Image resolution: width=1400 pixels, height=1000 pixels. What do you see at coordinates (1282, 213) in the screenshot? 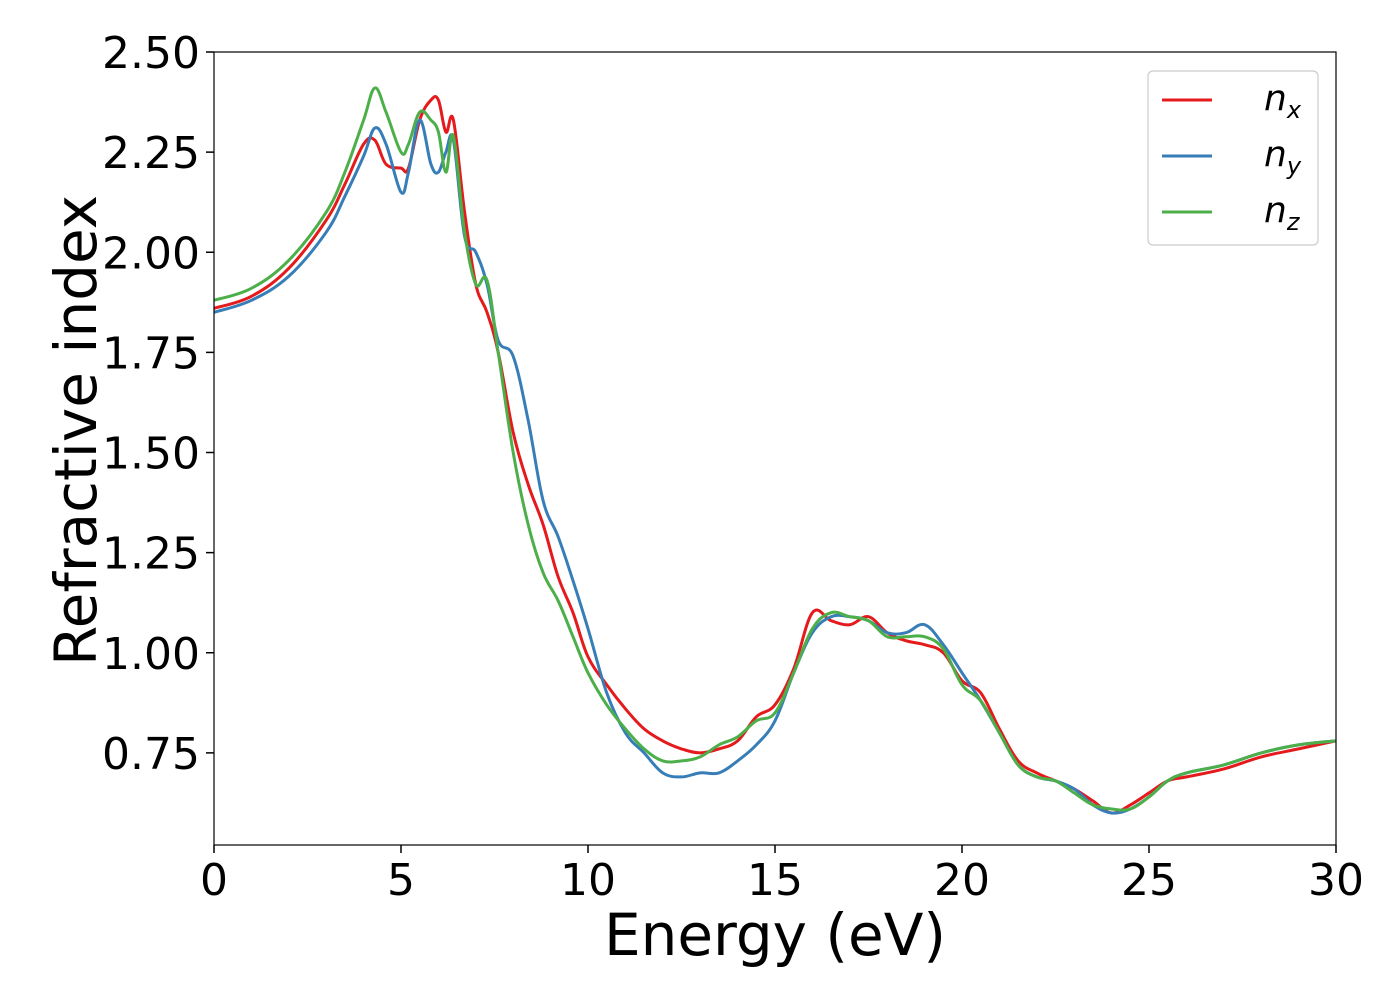
I see `legend-label-z: nz` at bounding box center [1282, 213].